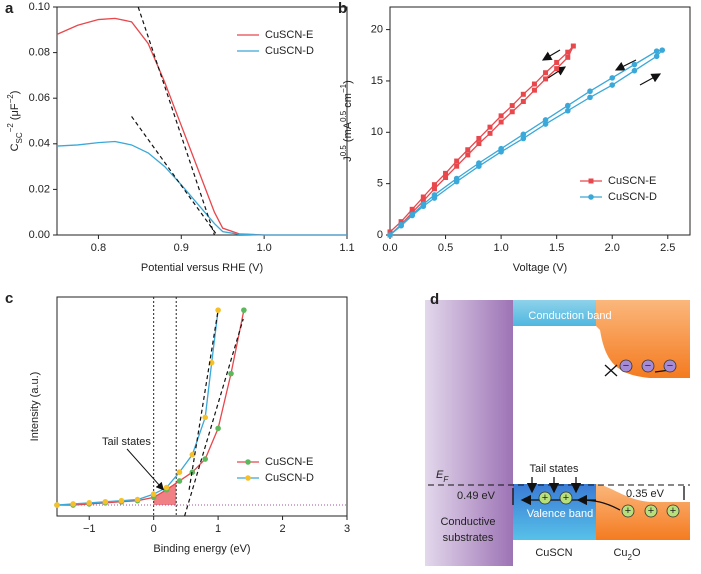 This screenshot has height=574, width=701. What do you see at coordinates (467, 522) in the screenshot?
I see `substrate-label: Conductive` at bounding box center [467, 522].